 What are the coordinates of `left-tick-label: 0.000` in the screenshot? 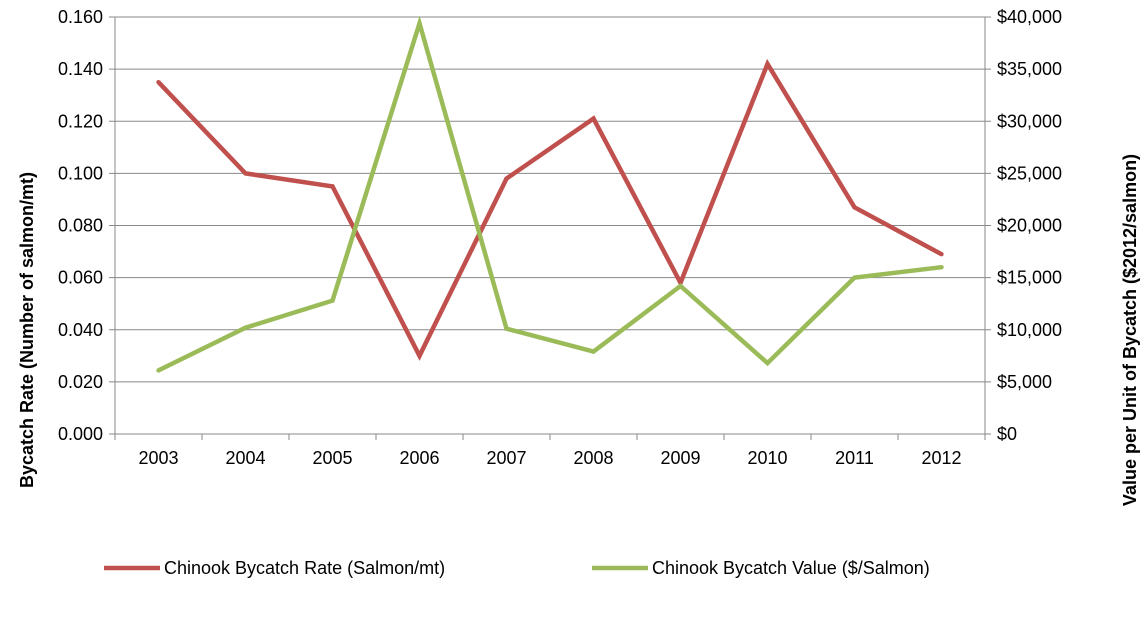 It's located at (80, 434).